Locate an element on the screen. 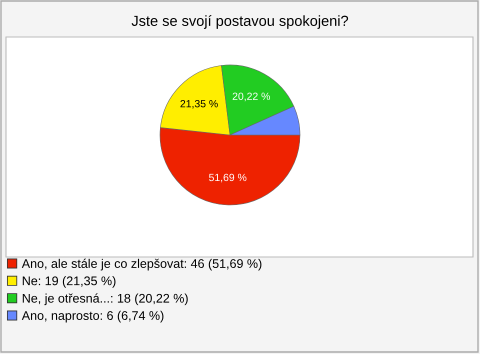  legend-label: Ano, ale stále je co zlepšovat: 46 (51,69 %) is located at coordinates (142, 264).